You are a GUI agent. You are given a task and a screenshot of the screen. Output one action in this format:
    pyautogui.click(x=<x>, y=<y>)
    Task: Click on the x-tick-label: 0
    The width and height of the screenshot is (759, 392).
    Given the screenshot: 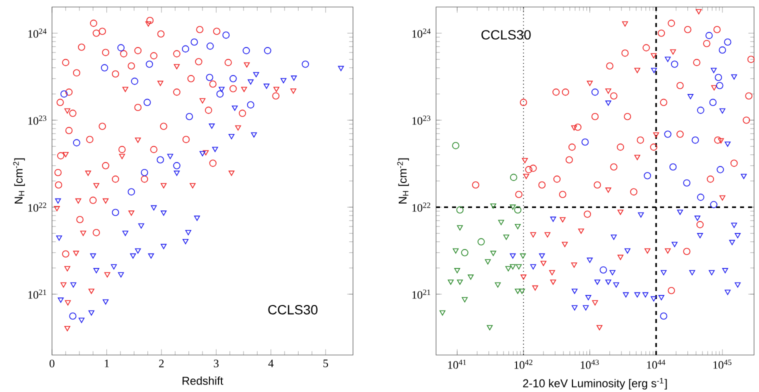 What is the action you would take?
    pyautogui.click(x=52, y=364)
    